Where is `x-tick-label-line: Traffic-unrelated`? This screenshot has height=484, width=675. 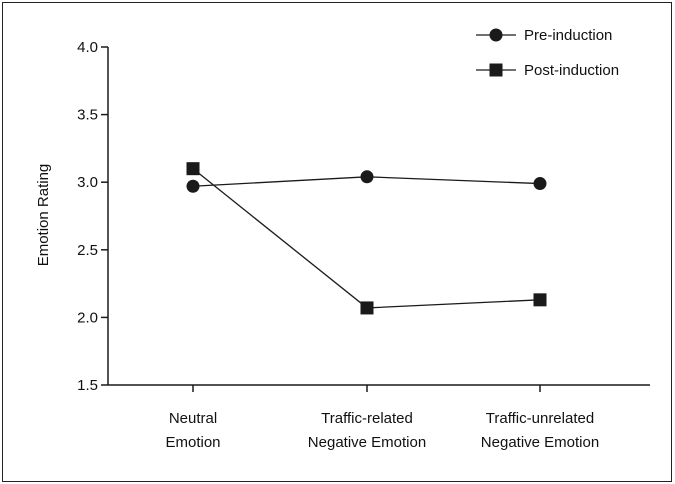
x-tick-label-line: Traffic-unrelated is located at coordinates (540, 418).